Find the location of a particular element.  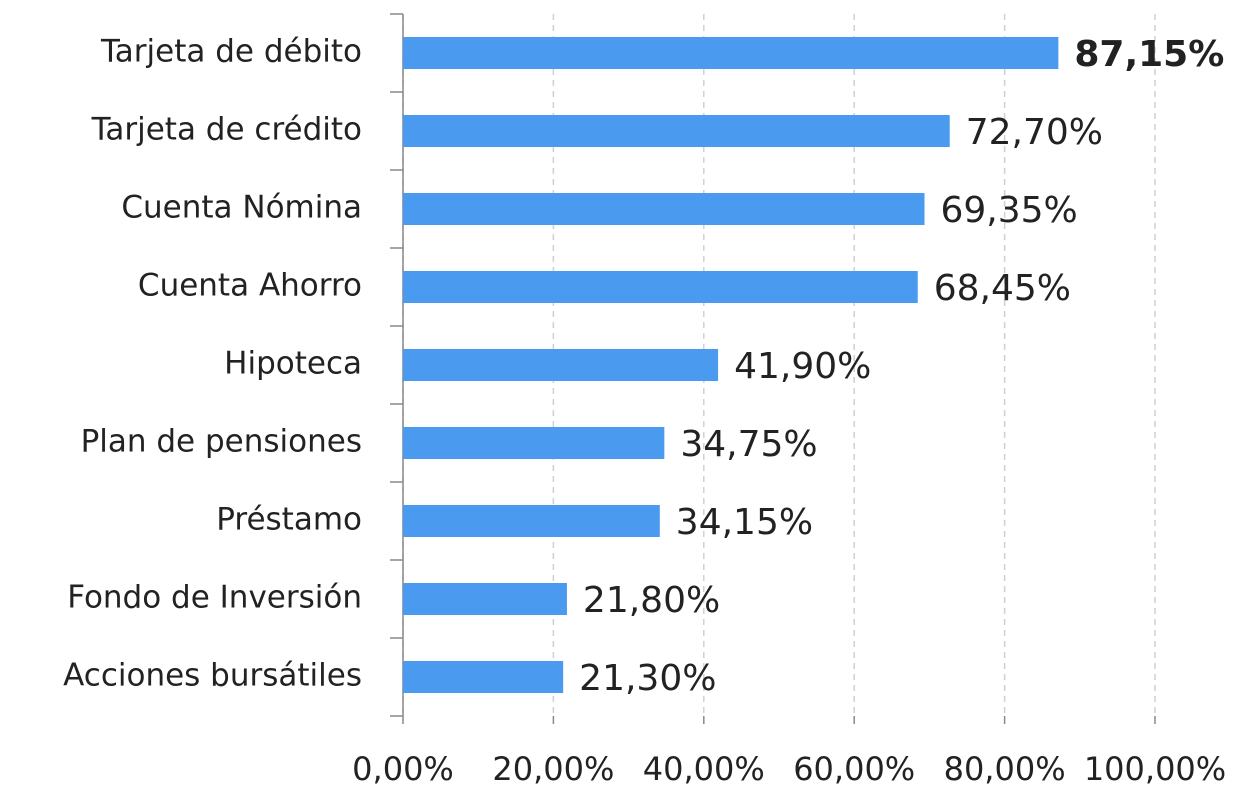

value-label: 34,15% is located at coordinates (744, 522).